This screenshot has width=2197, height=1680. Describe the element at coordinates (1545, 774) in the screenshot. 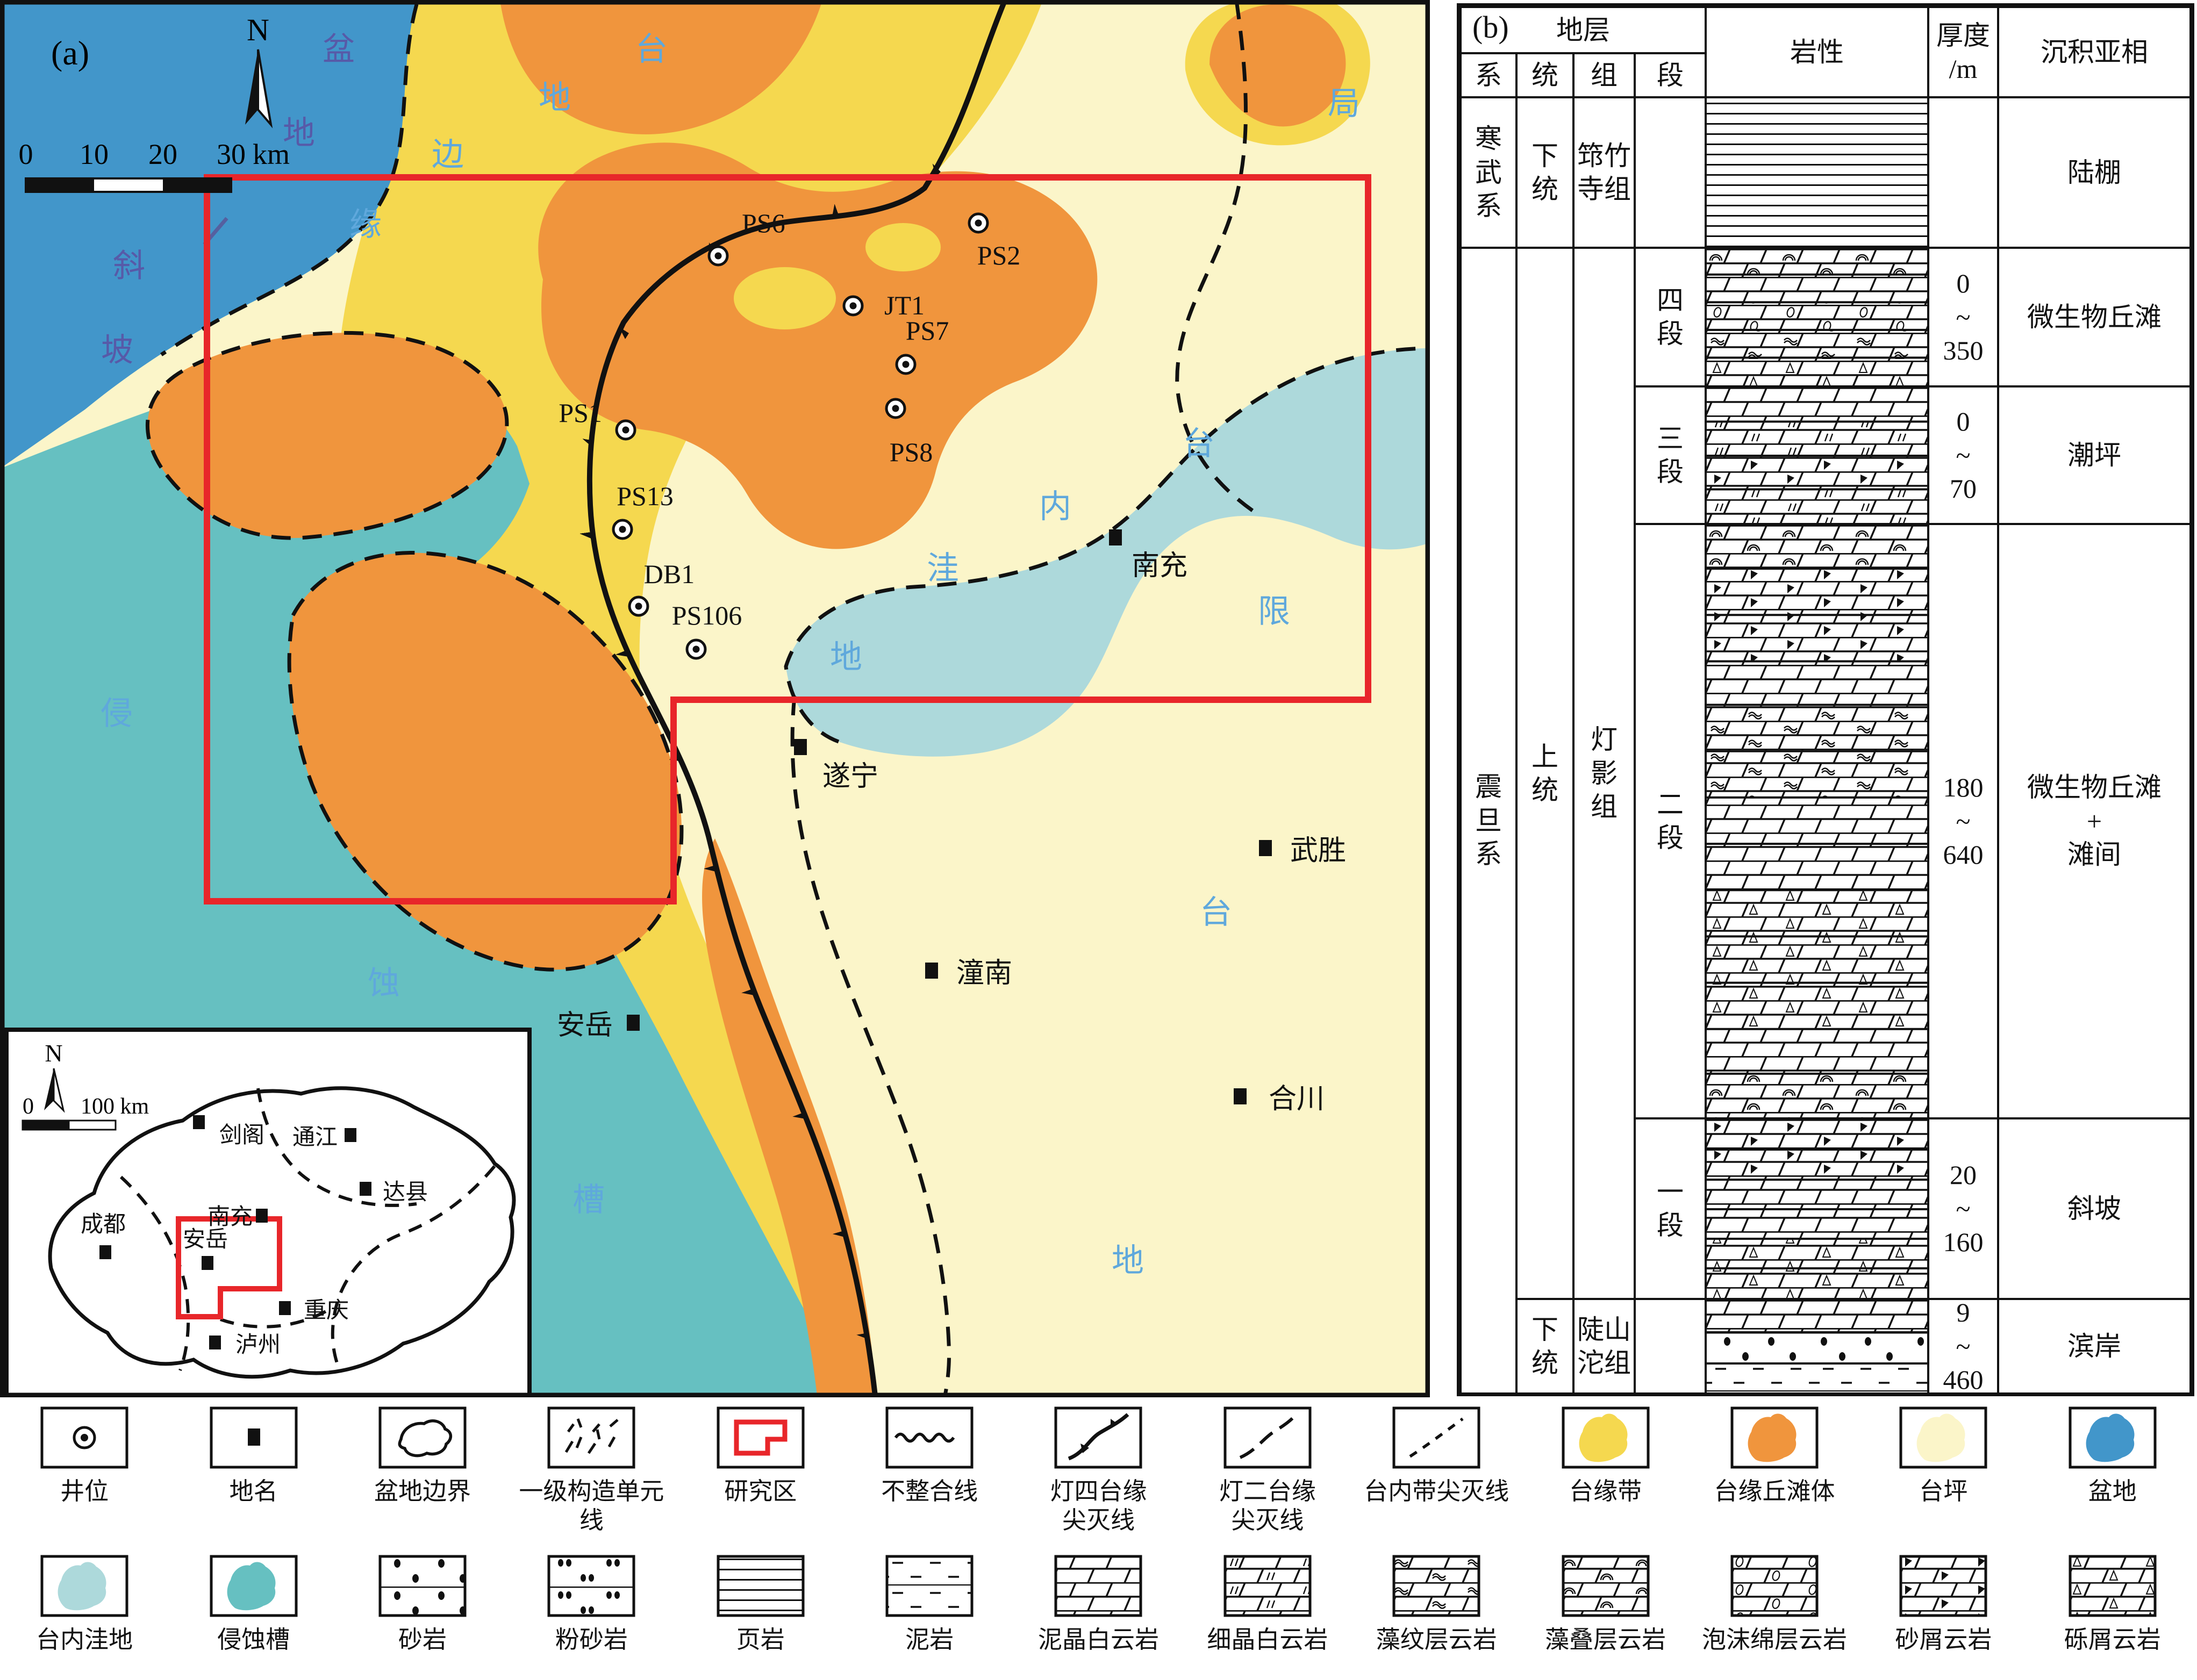

I see `cell-upper-series: 上统` at that location.